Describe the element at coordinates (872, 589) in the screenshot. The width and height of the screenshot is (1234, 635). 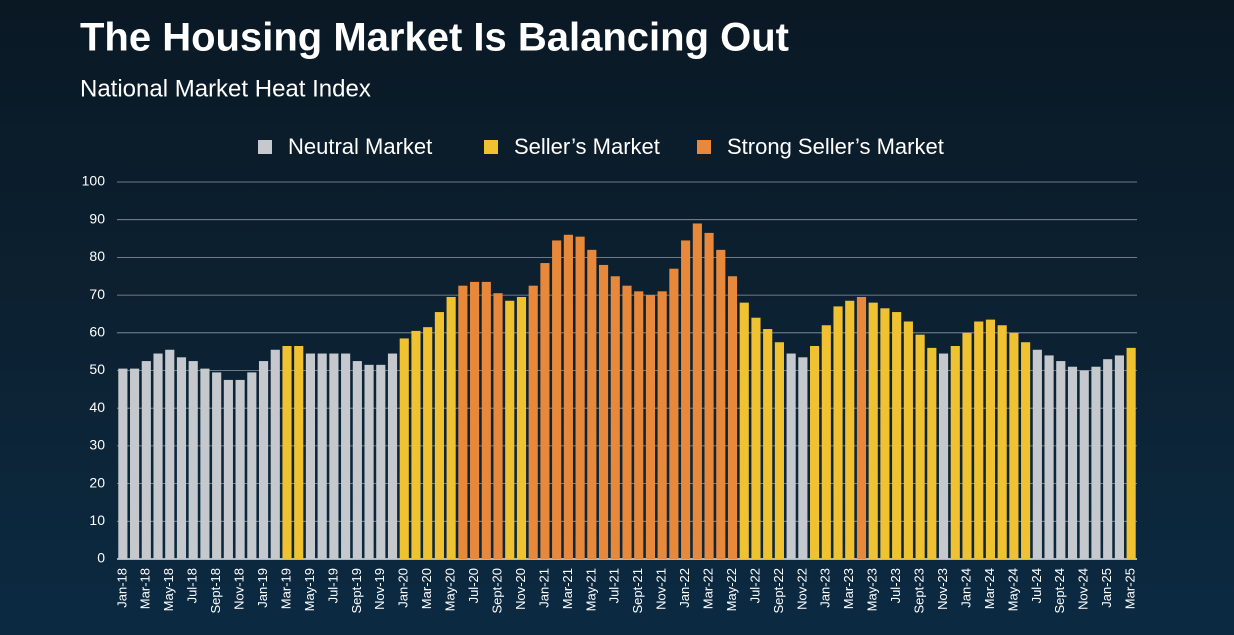
I see `x-tick-label: May-23` at that location.